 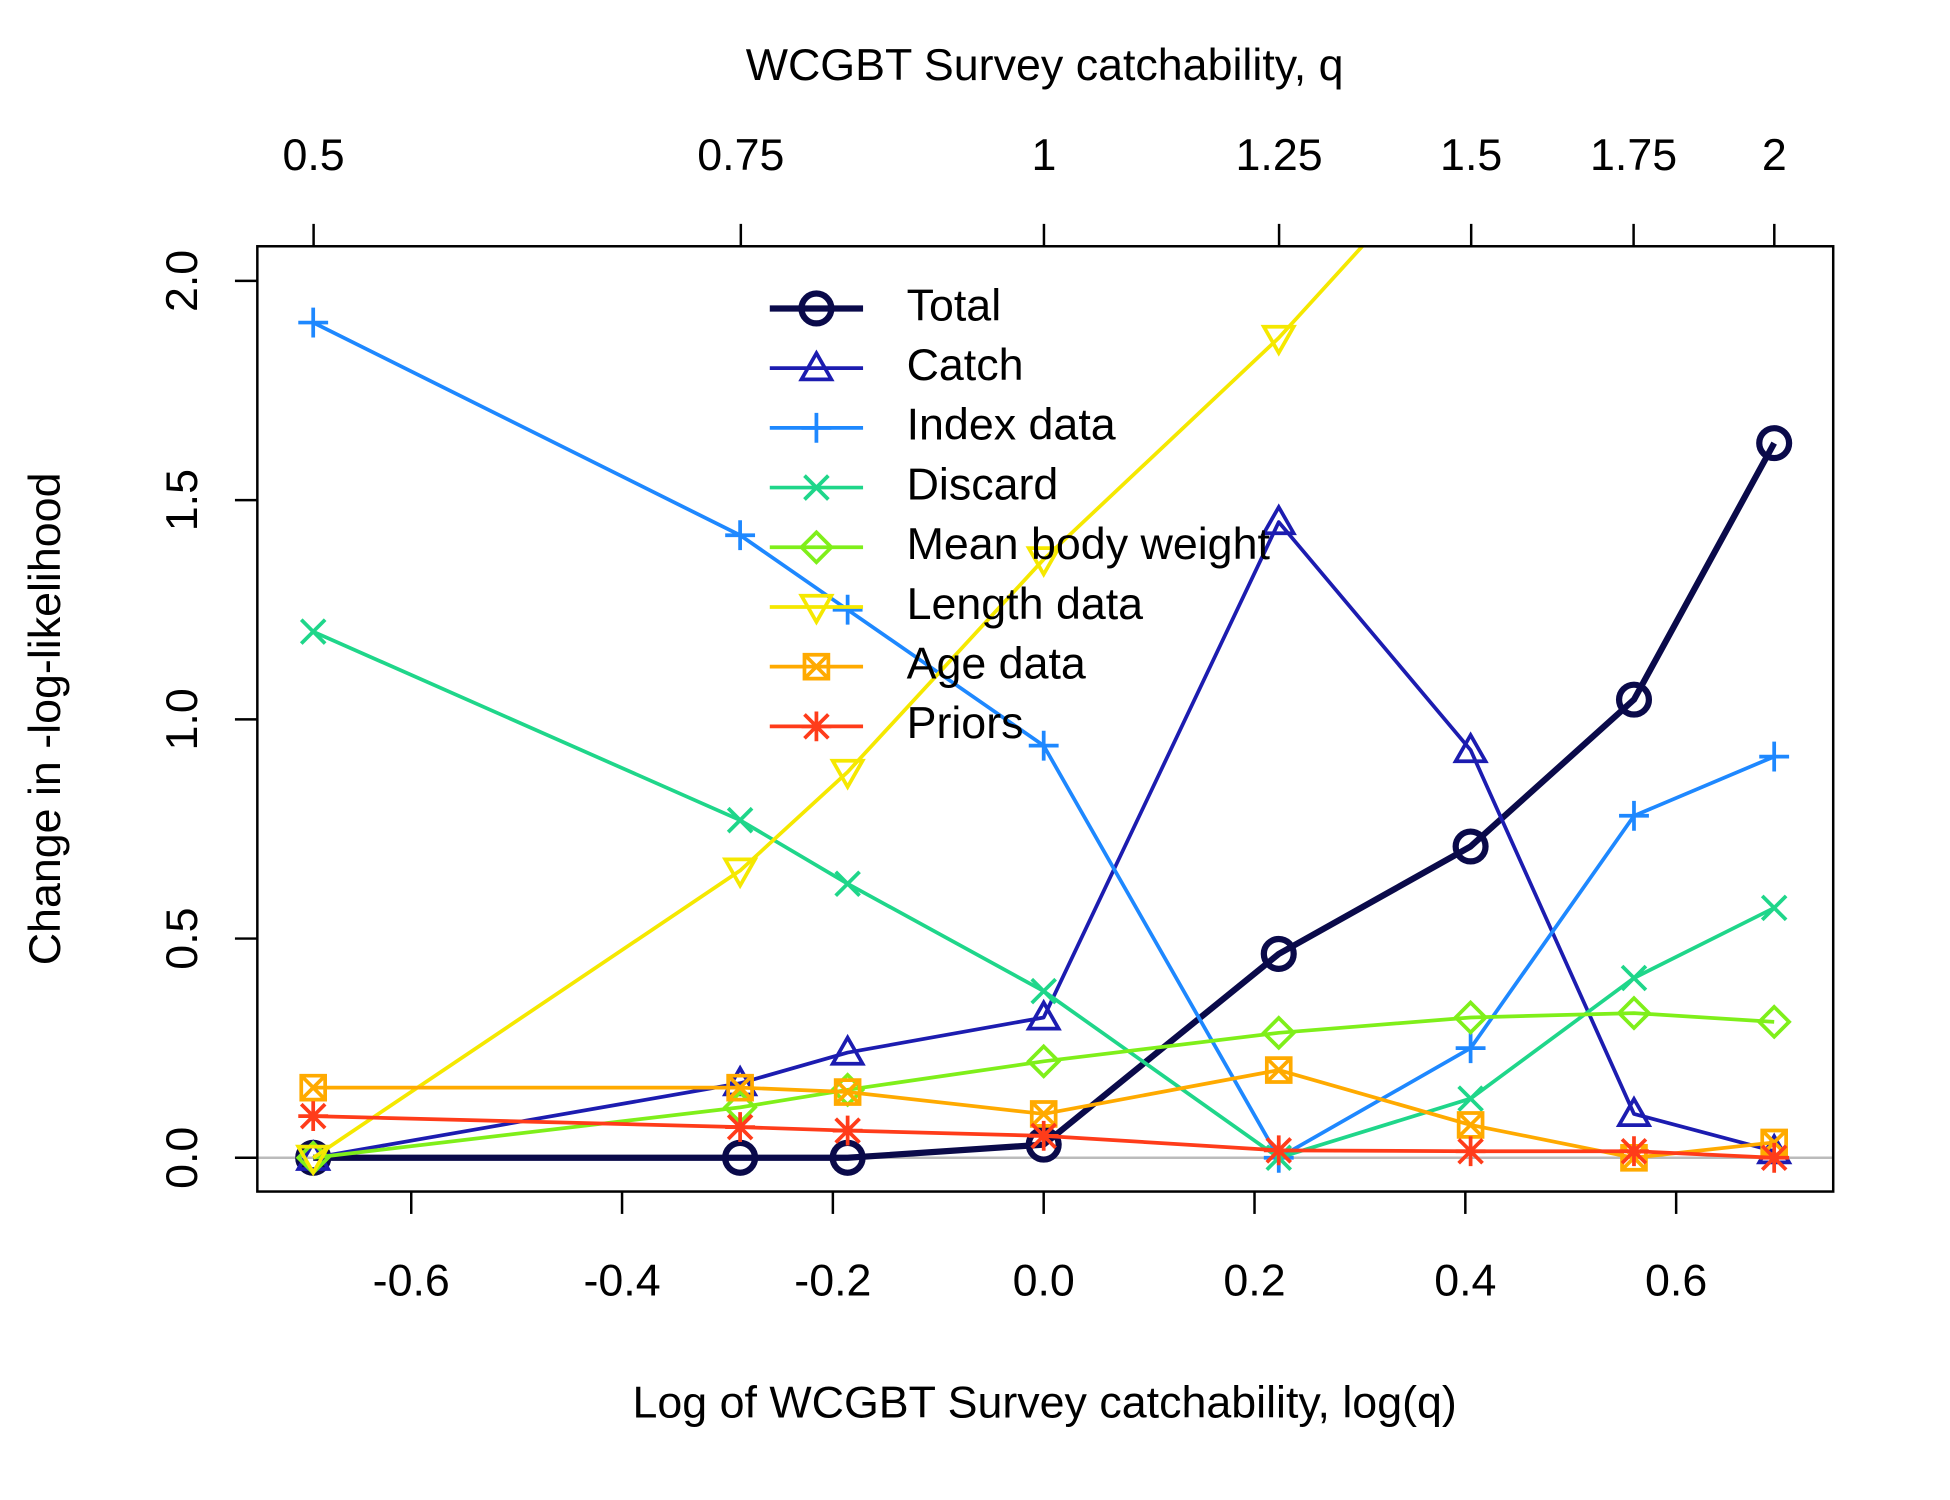 I want to click on chart-title: WCGBT Survey catchability, q, so click(x=1045, y=65).